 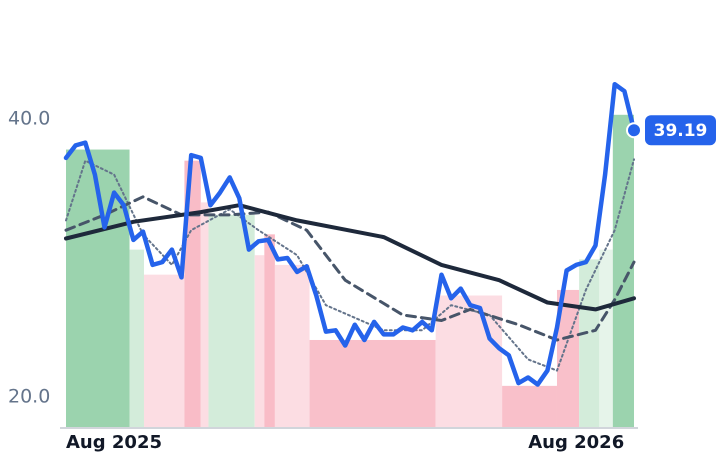 What do you see at coordinates (29, 118) in the screenshot?
I see `y-tick-label: 40.0` at bounding box center [29, 118].